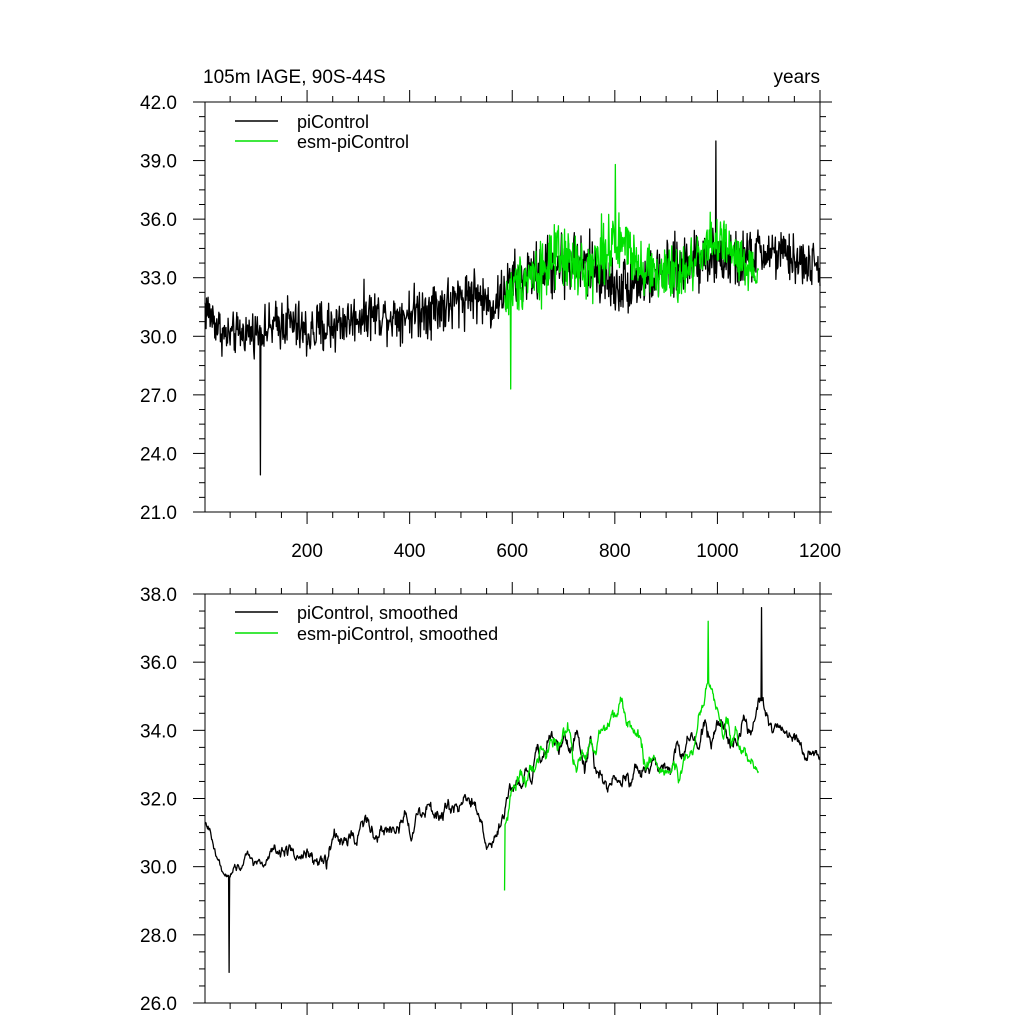 The height and width of the screenshot is (1024, 1024). Describe the element at coordinates (377, 613) in the screenshot. I see `legend-label-piControl-smoothed: piControl, smoothed` at that location.